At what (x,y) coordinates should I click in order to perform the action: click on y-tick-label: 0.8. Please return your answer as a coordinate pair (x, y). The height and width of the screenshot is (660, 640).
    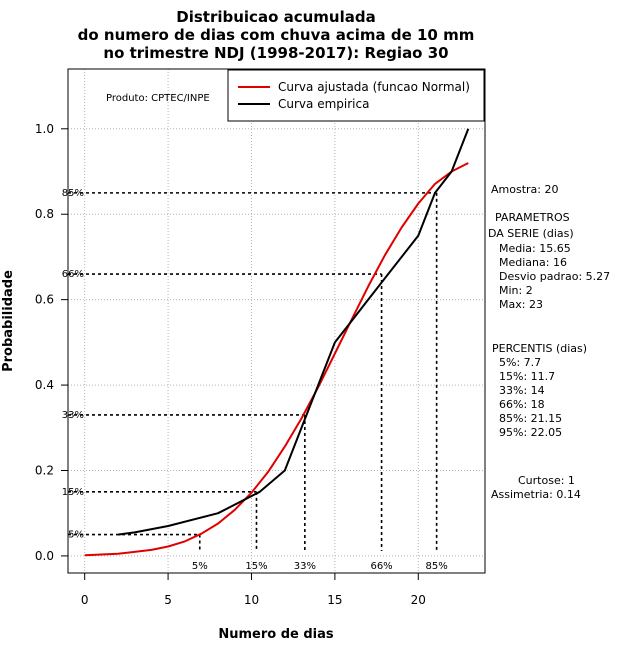
    Looking at the image, I should click on (44, 214).